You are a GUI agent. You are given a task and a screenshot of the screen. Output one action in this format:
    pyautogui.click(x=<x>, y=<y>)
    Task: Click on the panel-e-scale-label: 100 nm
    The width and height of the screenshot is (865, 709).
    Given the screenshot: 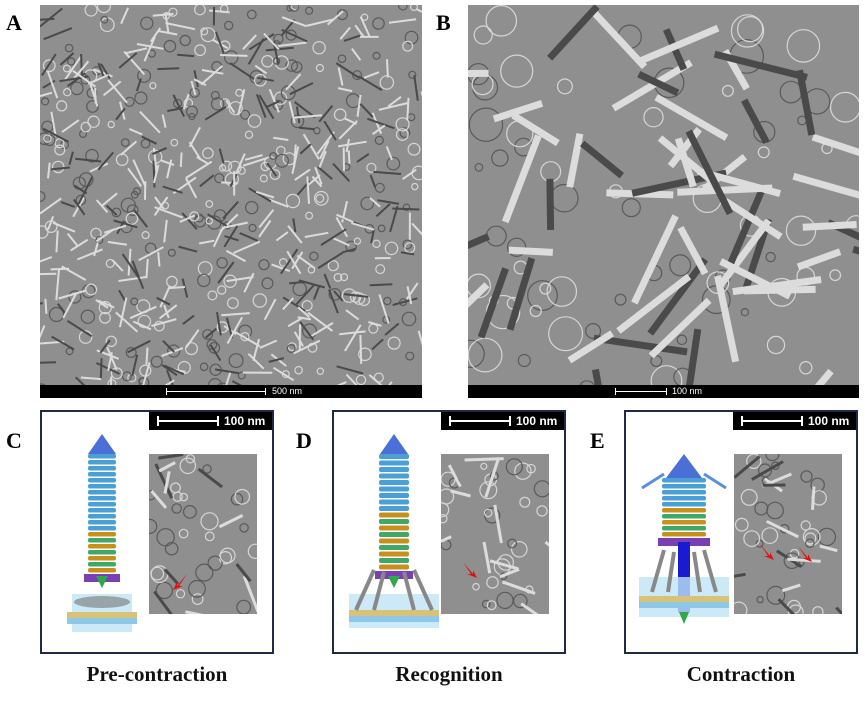 What is the action you would take?
    pyautogui.click(x=829, y=421)
    